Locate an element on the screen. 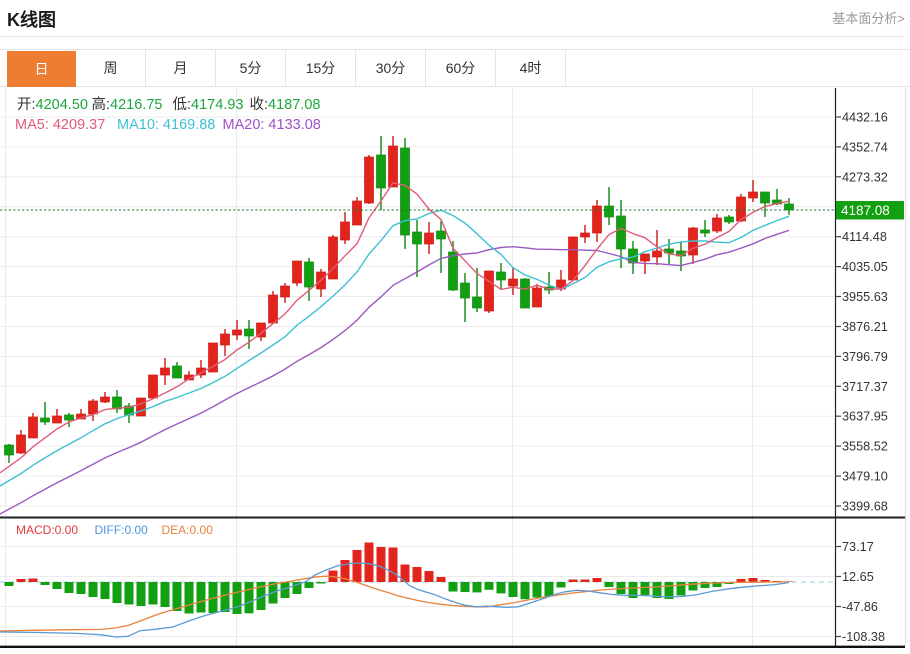 This screenshot has height=654, width=910. svg-text: 73.17 is located at coordinates (858, 547).